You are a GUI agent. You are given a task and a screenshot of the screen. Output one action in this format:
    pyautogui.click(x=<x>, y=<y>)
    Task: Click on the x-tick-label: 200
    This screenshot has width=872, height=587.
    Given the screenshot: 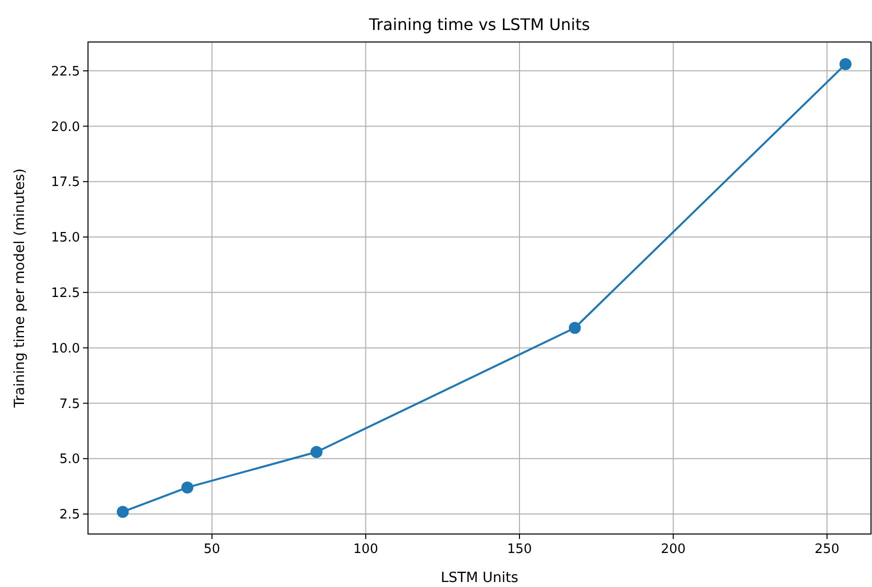 What is the action you would take?
    pyautogui.click(x=673, y=549)
    